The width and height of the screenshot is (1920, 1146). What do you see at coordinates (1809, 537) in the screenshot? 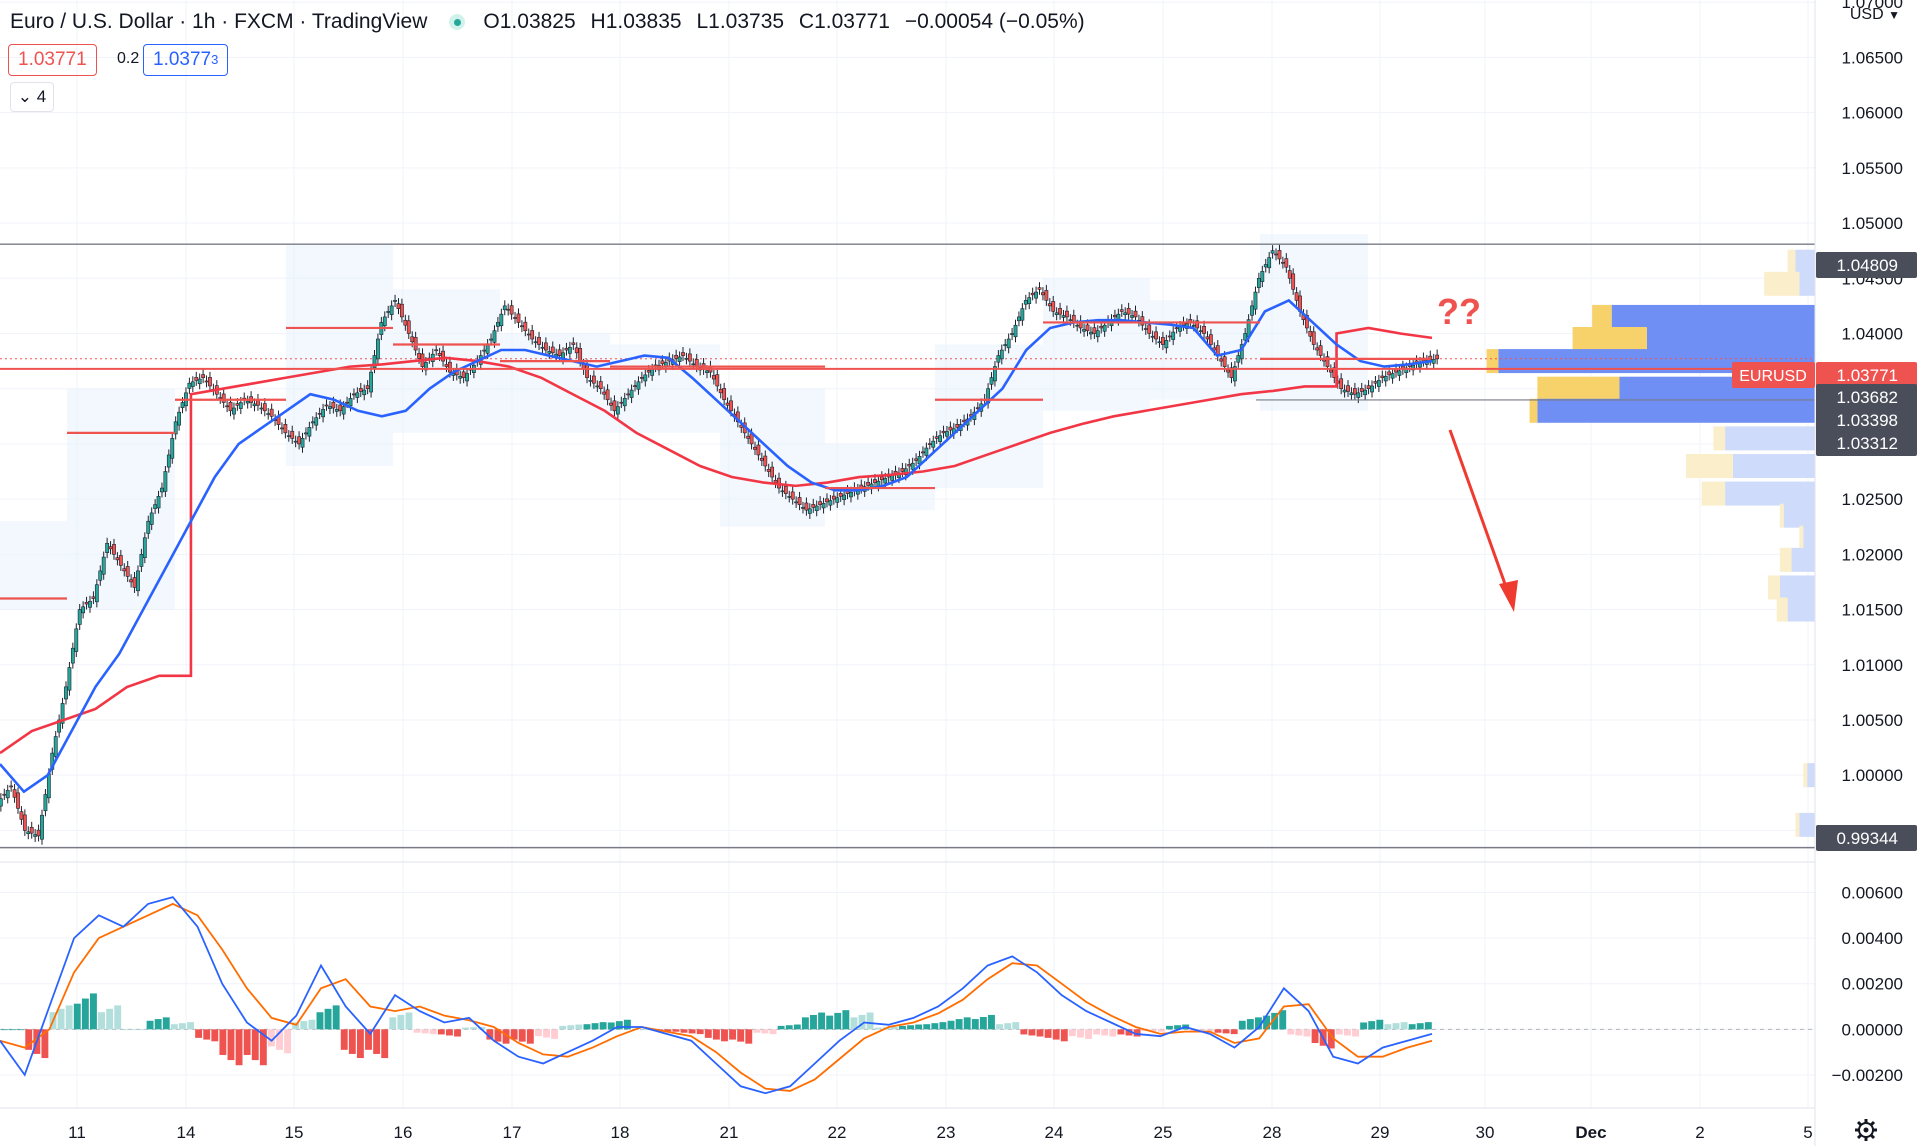
I see `volume-profile-down-bar` at bounding box center [1809, 537].